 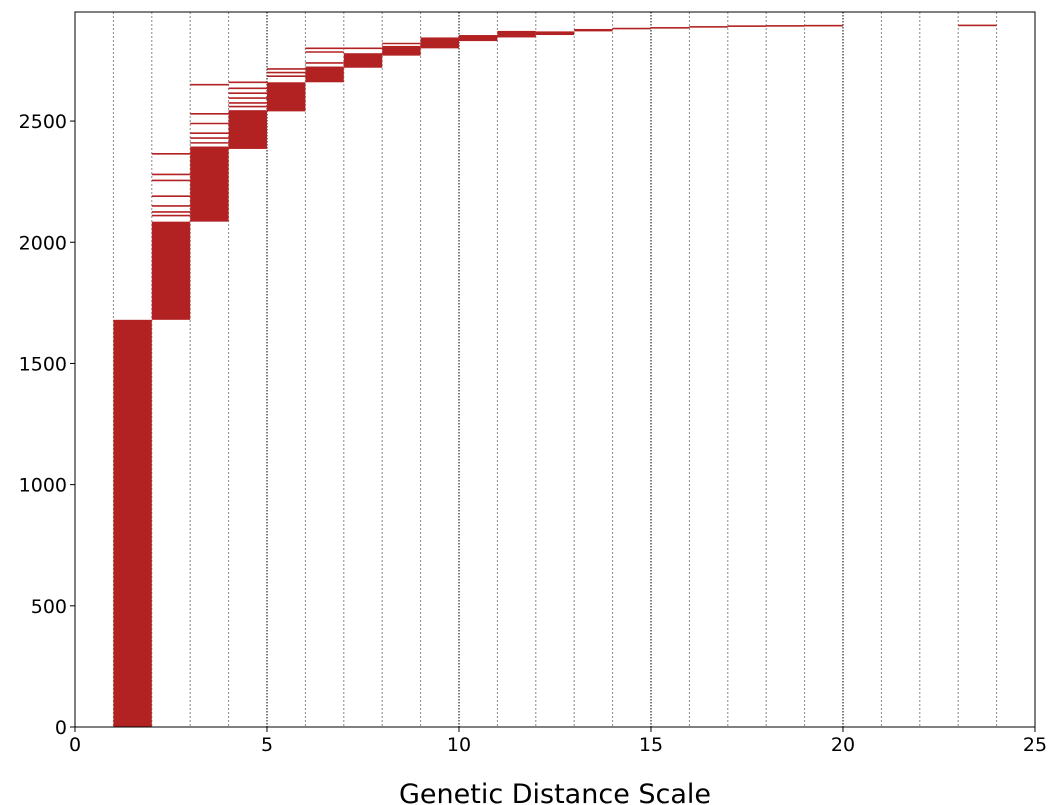 What do you see at coordinates (267, 745) in the screenshot?
I see `x-tick-label: 5` at bounding box center [267, 745].